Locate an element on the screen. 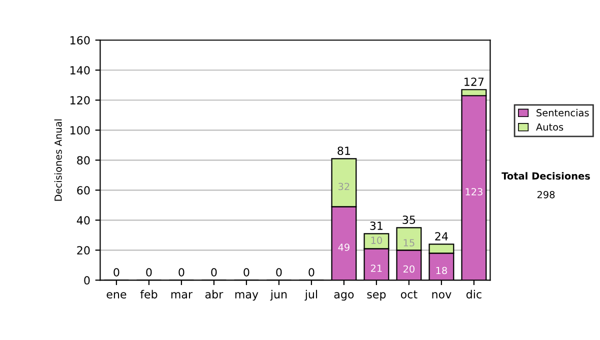 Image resolution: width=600 pixels, height=340 pixels. total-label: 81 is located at coordinates (344, 150).